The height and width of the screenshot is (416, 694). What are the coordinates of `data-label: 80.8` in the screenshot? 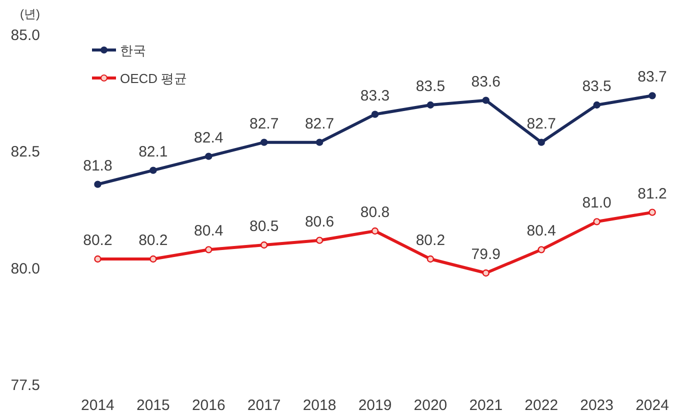 It's located at (375, 212).